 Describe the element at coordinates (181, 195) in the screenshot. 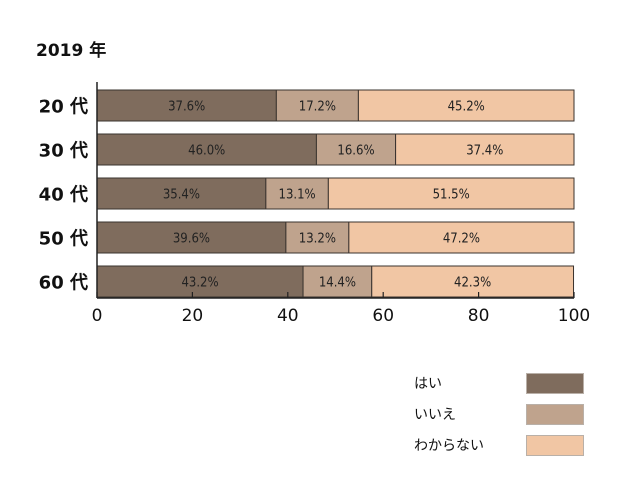

I see `data-label: 35.4%` at that location.